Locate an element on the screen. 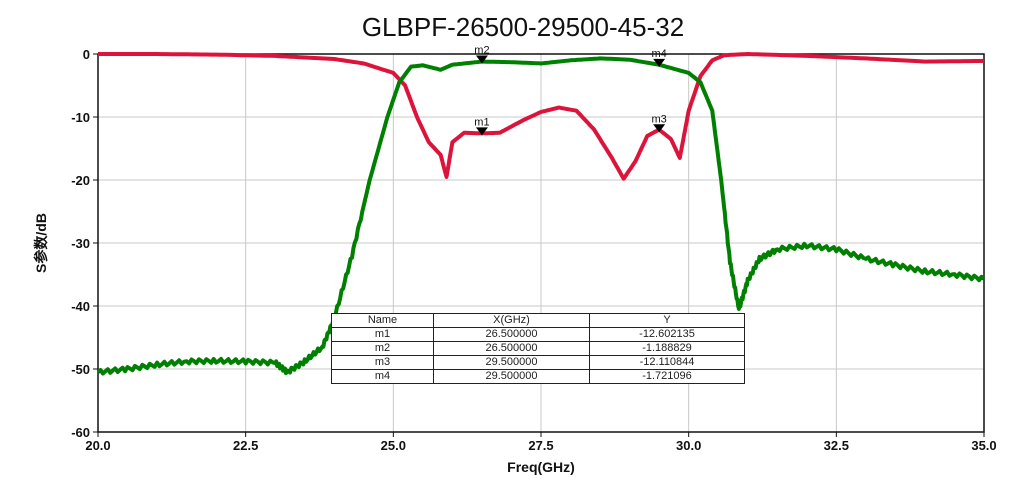 The width and height of the screenshot is (1016, 485). x-tick-label: 27.5 is located at coordinates (540, 445).